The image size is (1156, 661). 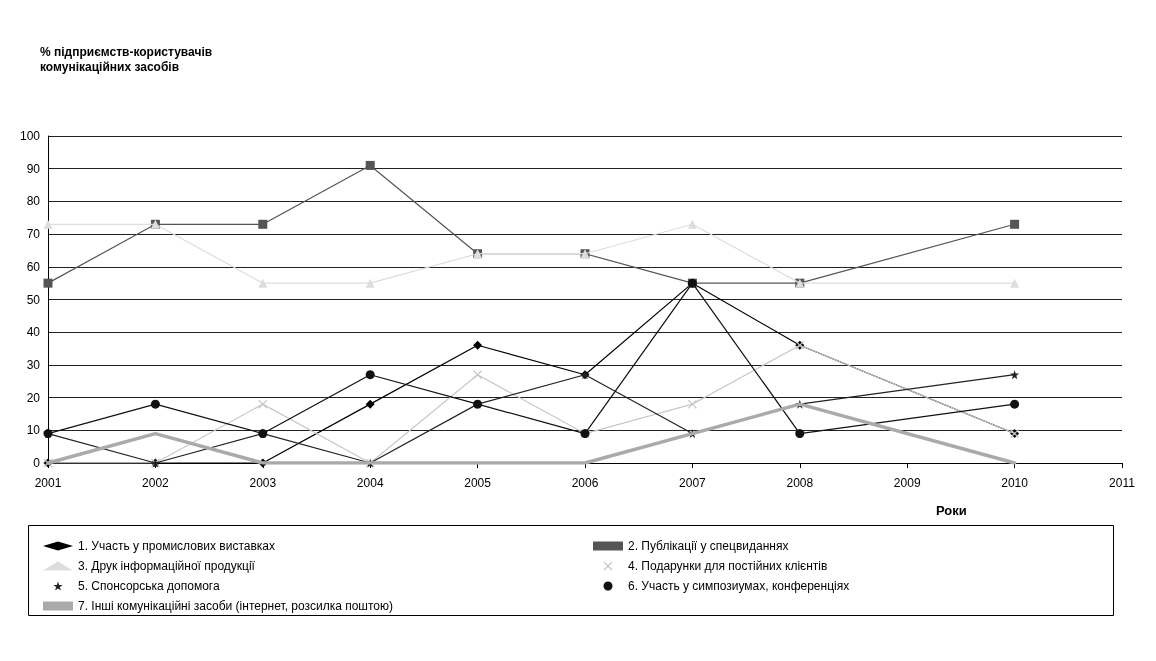 I want to click on legend-label: 6. Участь у симпозиумах, конференціях, so click(x=739, y=586).